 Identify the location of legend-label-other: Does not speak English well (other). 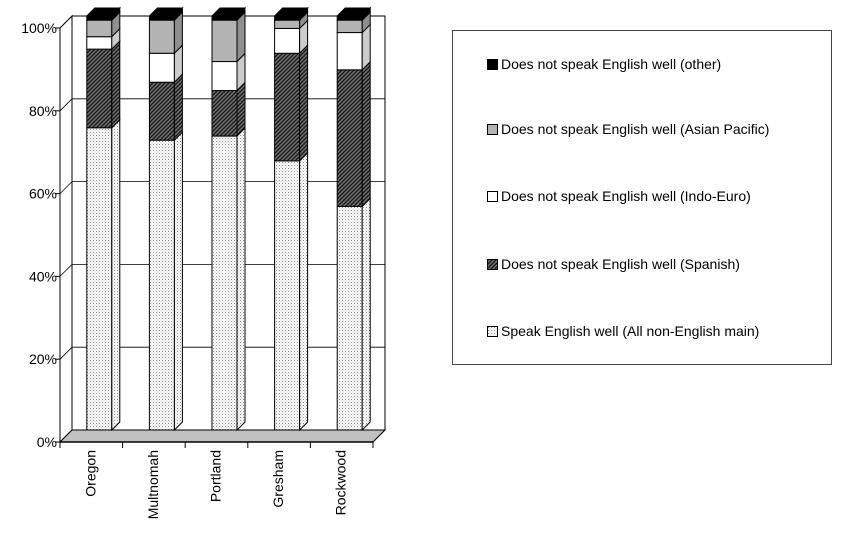
(611, 64).